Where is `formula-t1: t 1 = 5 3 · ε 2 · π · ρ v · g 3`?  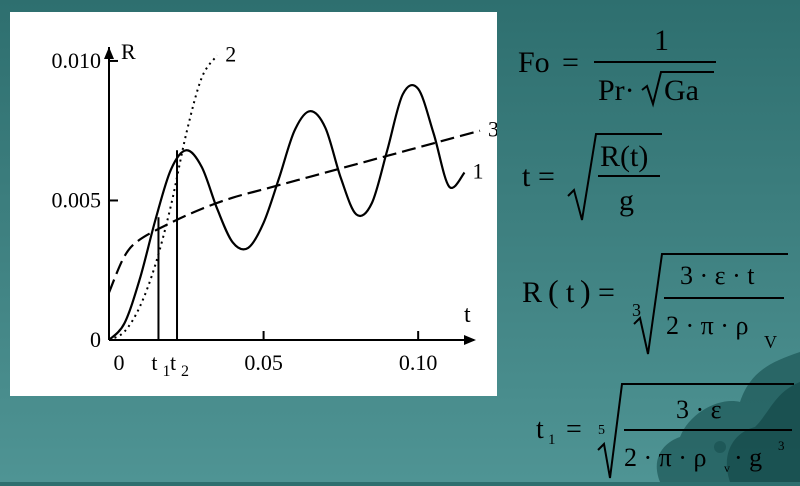 formula-t1: t 1 = 5 3 · ε 2 · π · ρ v · g 3 is located at coordinates (666, 430).